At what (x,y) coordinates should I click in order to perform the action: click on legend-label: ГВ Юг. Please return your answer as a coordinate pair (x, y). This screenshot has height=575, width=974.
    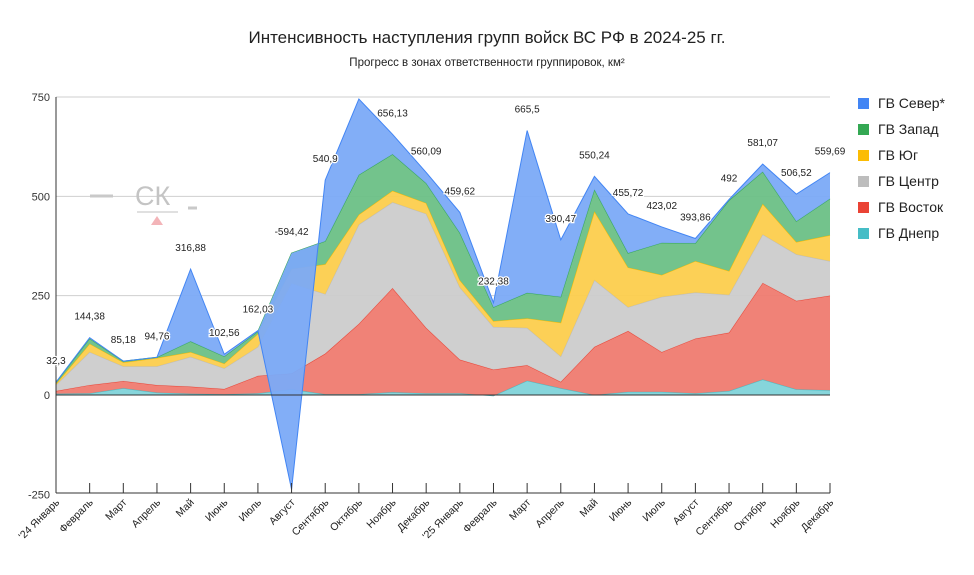
    Looking at the image, I should click on (898, 155).